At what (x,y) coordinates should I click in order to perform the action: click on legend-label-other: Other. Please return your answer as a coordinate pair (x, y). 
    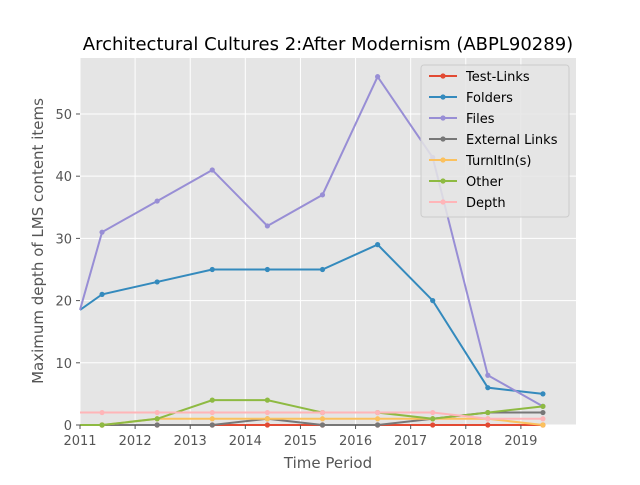
    Looking at the image, I should click on (485, 182).